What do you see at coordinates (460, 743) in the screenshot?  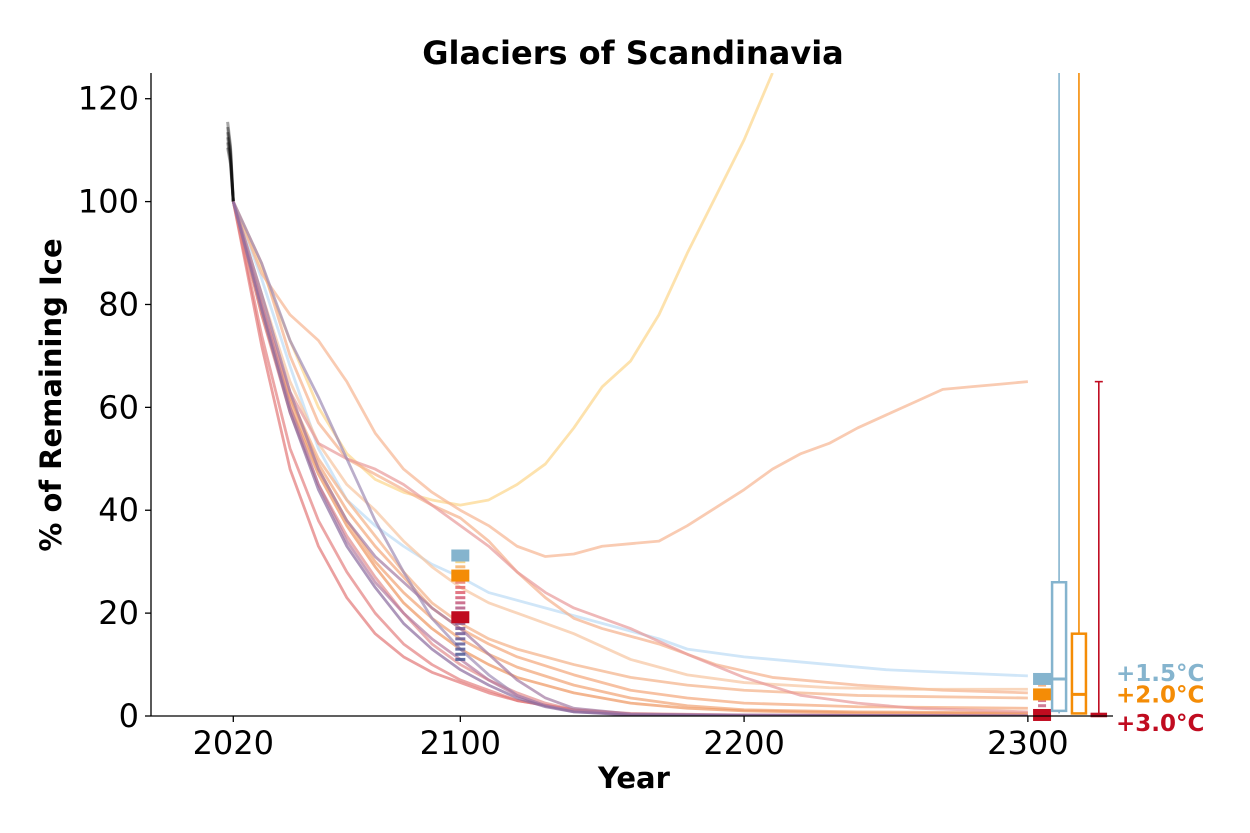 I see `x-tick-label: 2100` at bounding box center [460, 743].